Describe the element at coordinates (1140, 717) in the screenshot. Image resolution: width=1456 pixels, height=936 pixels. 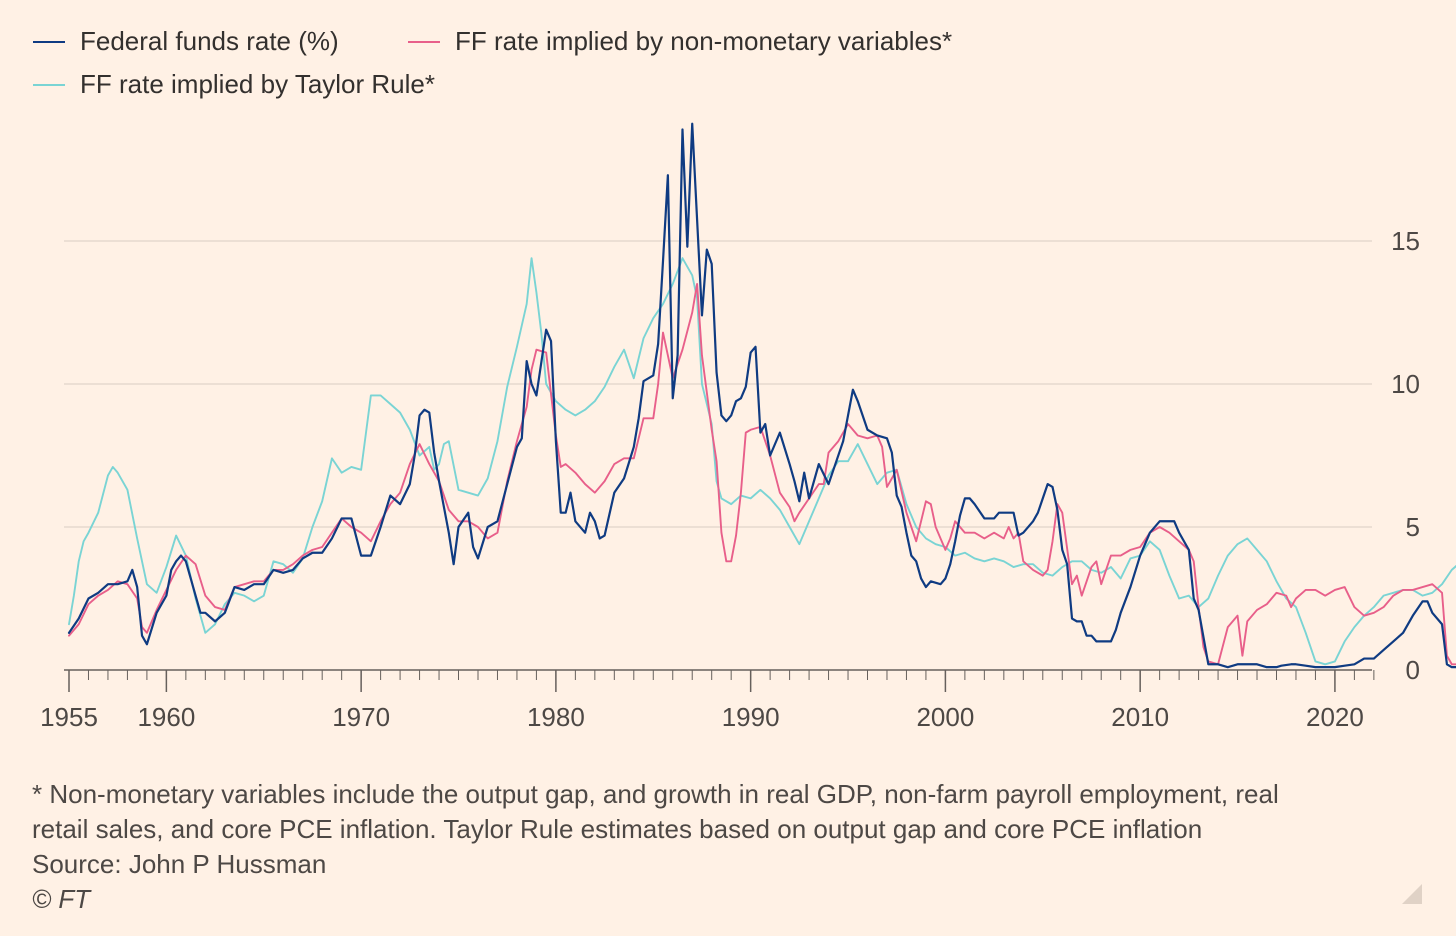
I see `x-tick-label-2010: 2010` at that location.